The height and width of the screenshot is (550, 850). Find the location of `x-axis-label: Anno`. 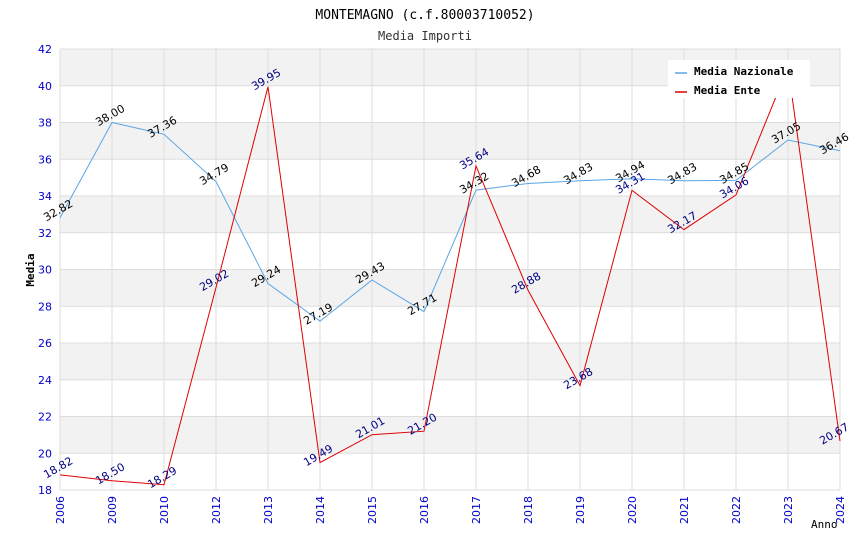

x-axis-label: Anno is located at coordinates (824, 524).